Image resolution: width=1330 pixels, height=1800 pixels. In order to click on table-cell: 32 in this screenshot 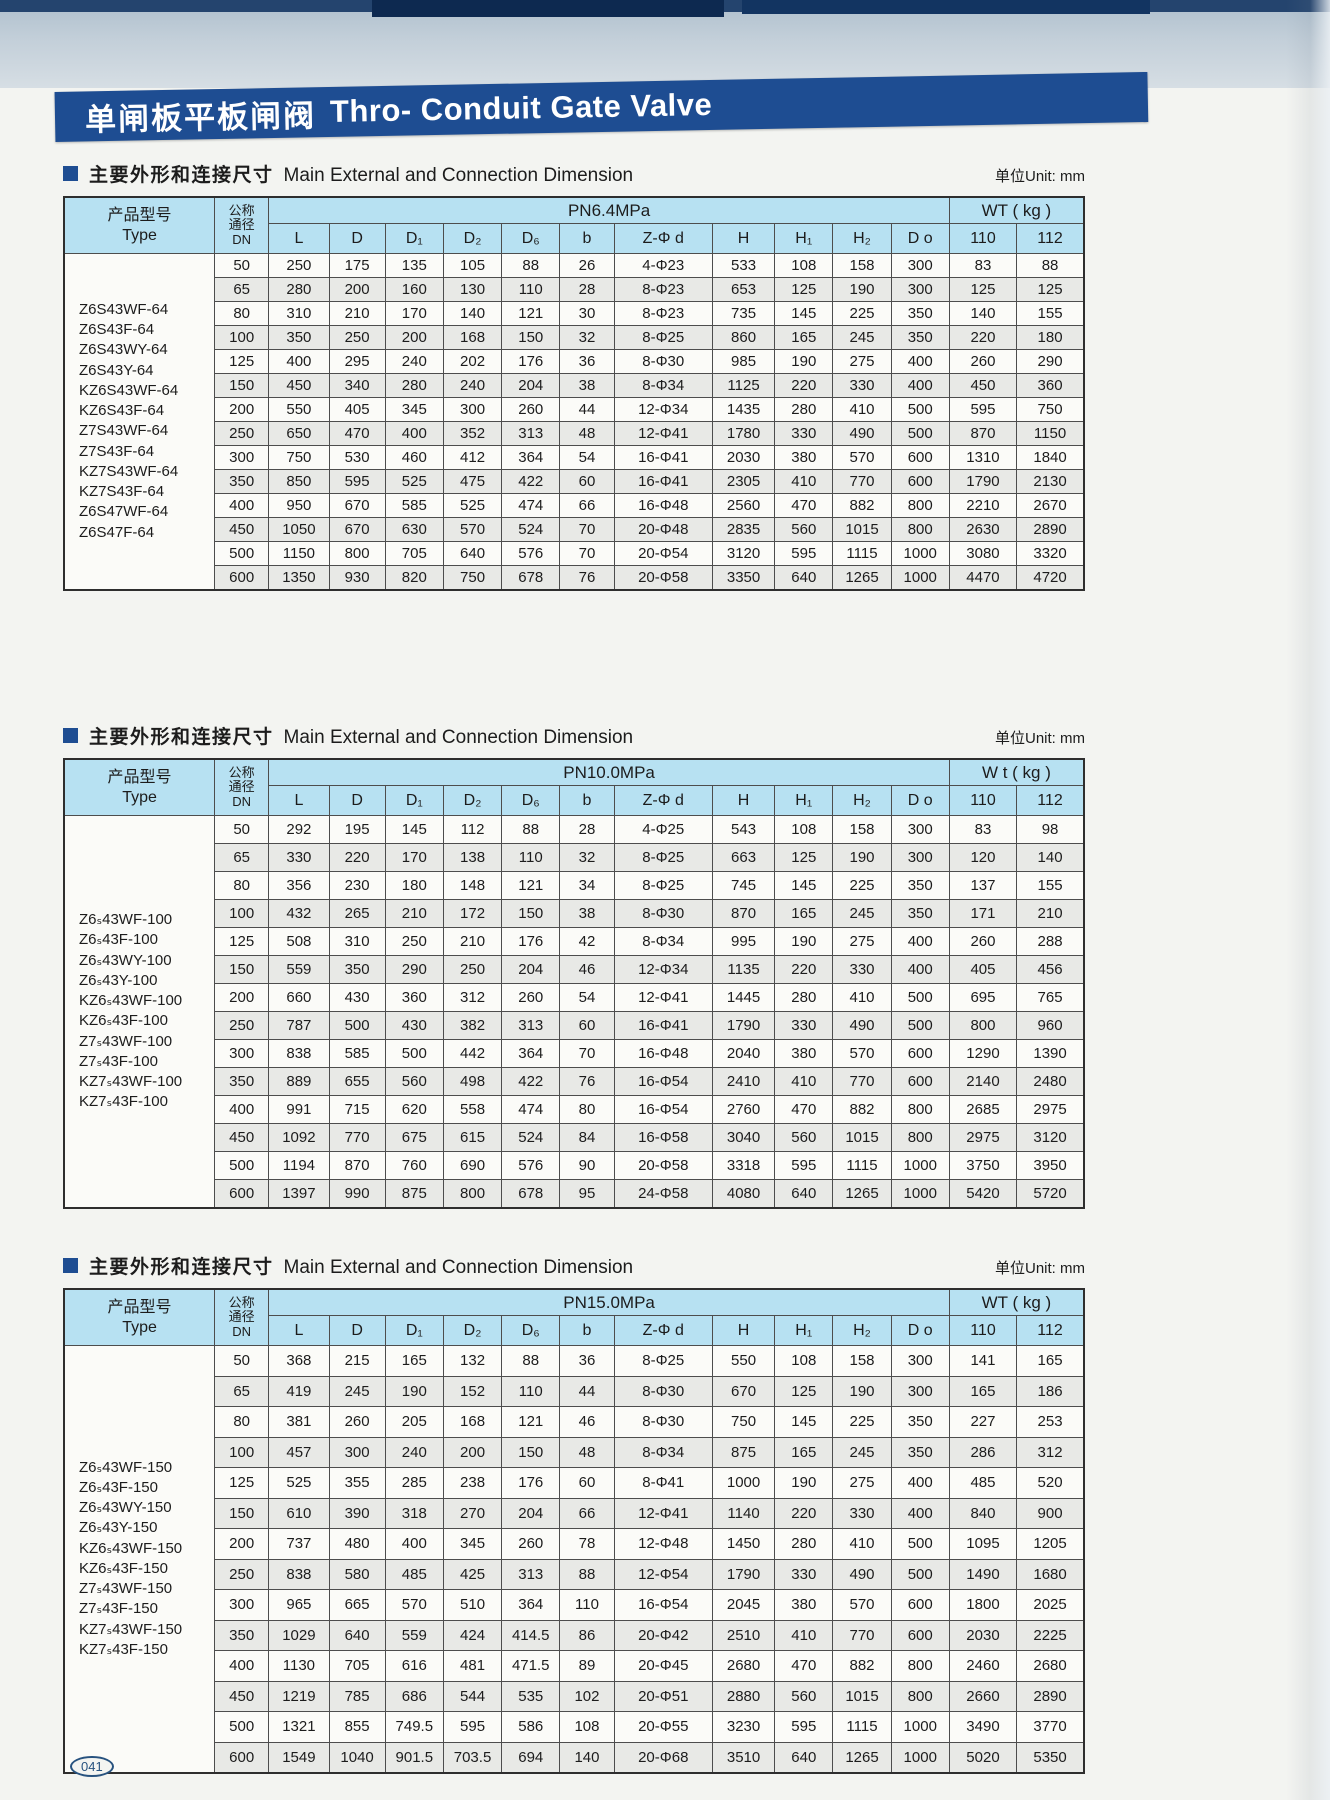, I will do `click(587, 337)`.